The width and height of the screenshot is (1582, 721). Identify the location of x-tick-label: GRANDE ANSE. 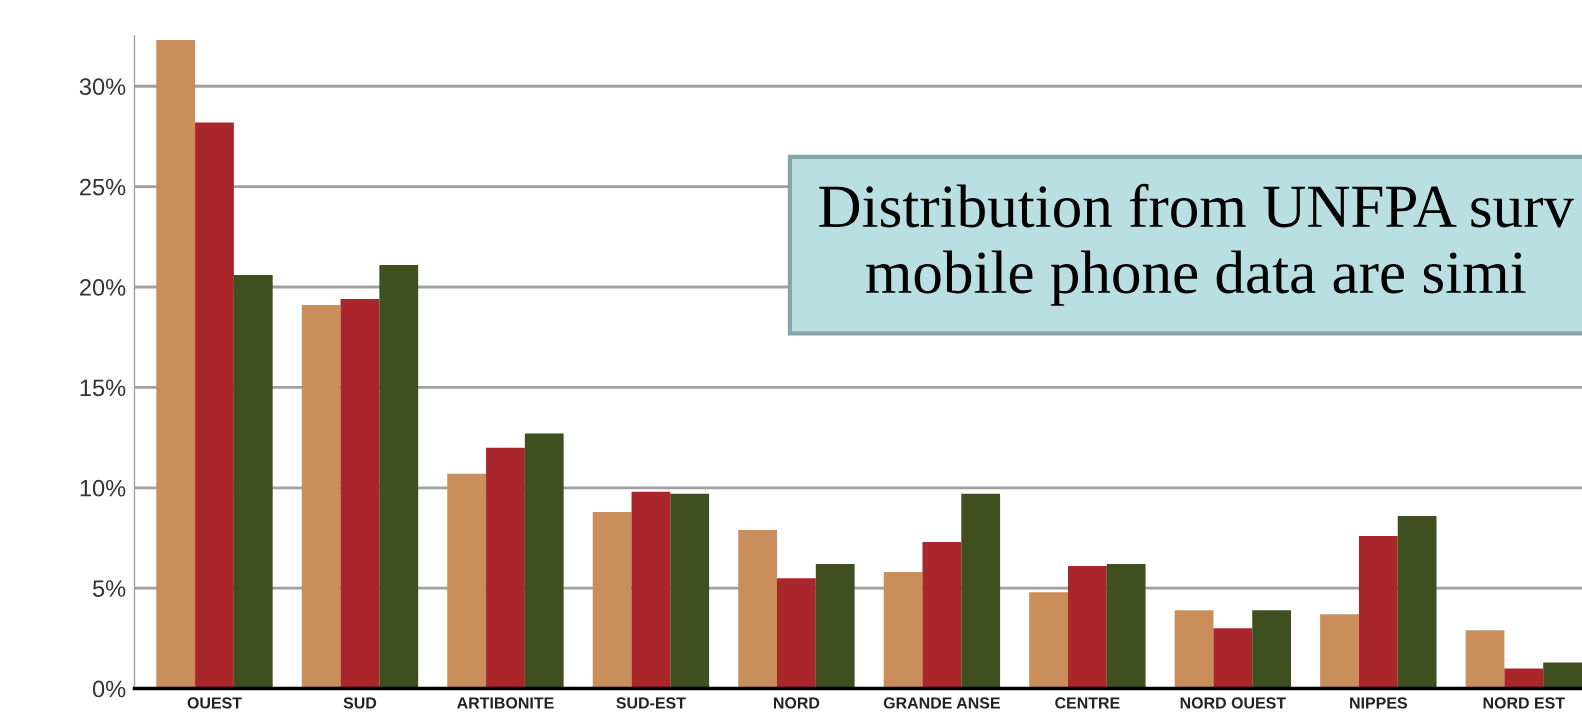
(941, 703).